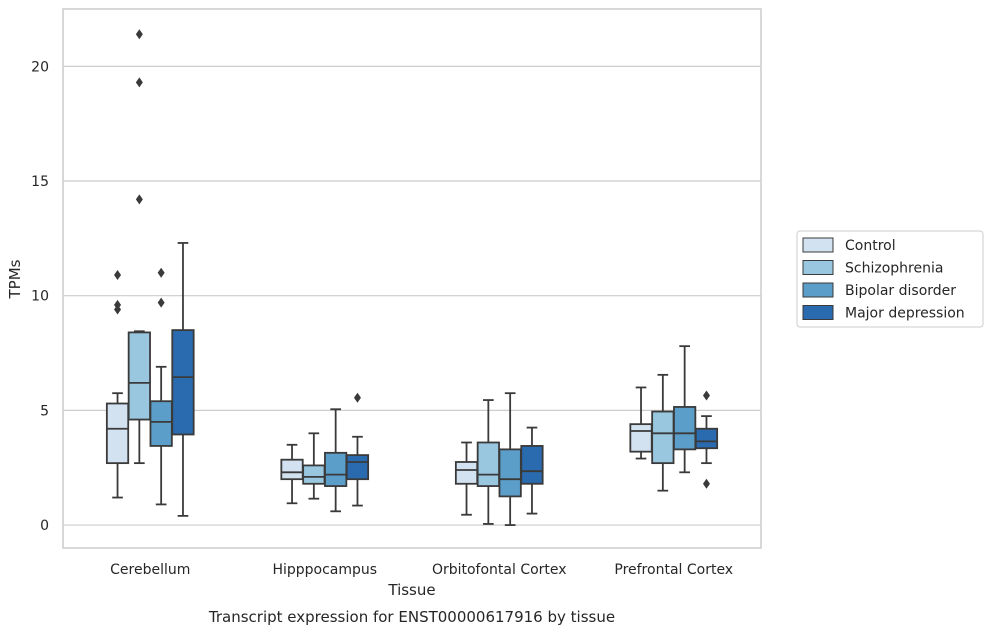 This screenshot has width=993, height=634. What do you see at coordinates (40, 67) in the screenshot?
I see `y-tick-label: 20` at bounding box center [40, 67].